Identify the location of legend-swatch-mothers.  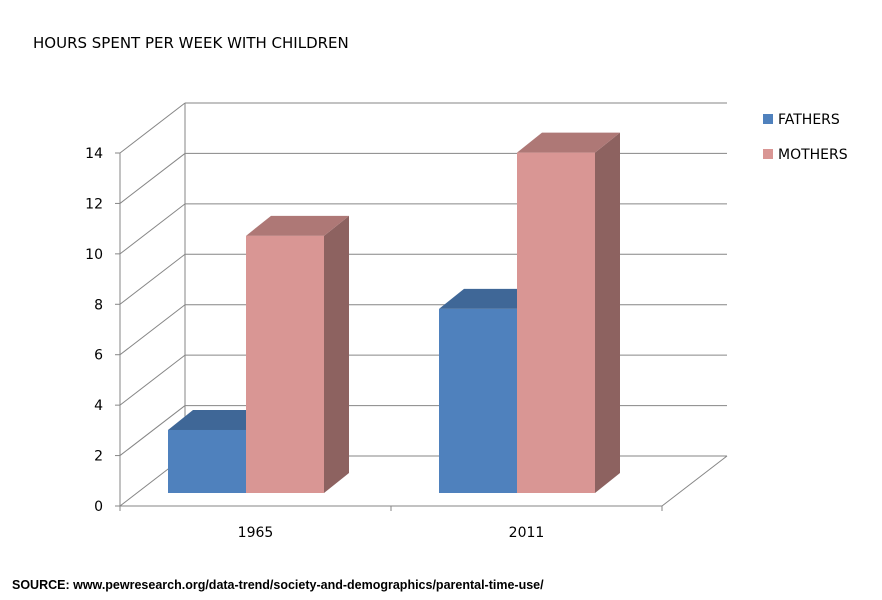
(768, 154).